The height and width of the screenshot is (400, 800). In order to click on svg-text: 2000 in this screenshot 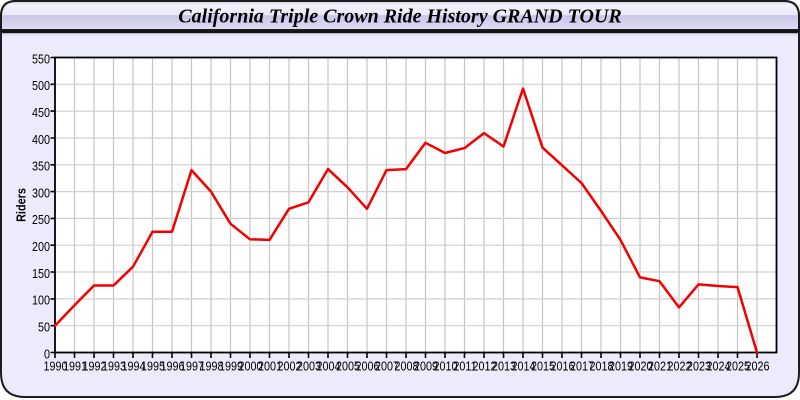, I will do `click(251, 365)`.